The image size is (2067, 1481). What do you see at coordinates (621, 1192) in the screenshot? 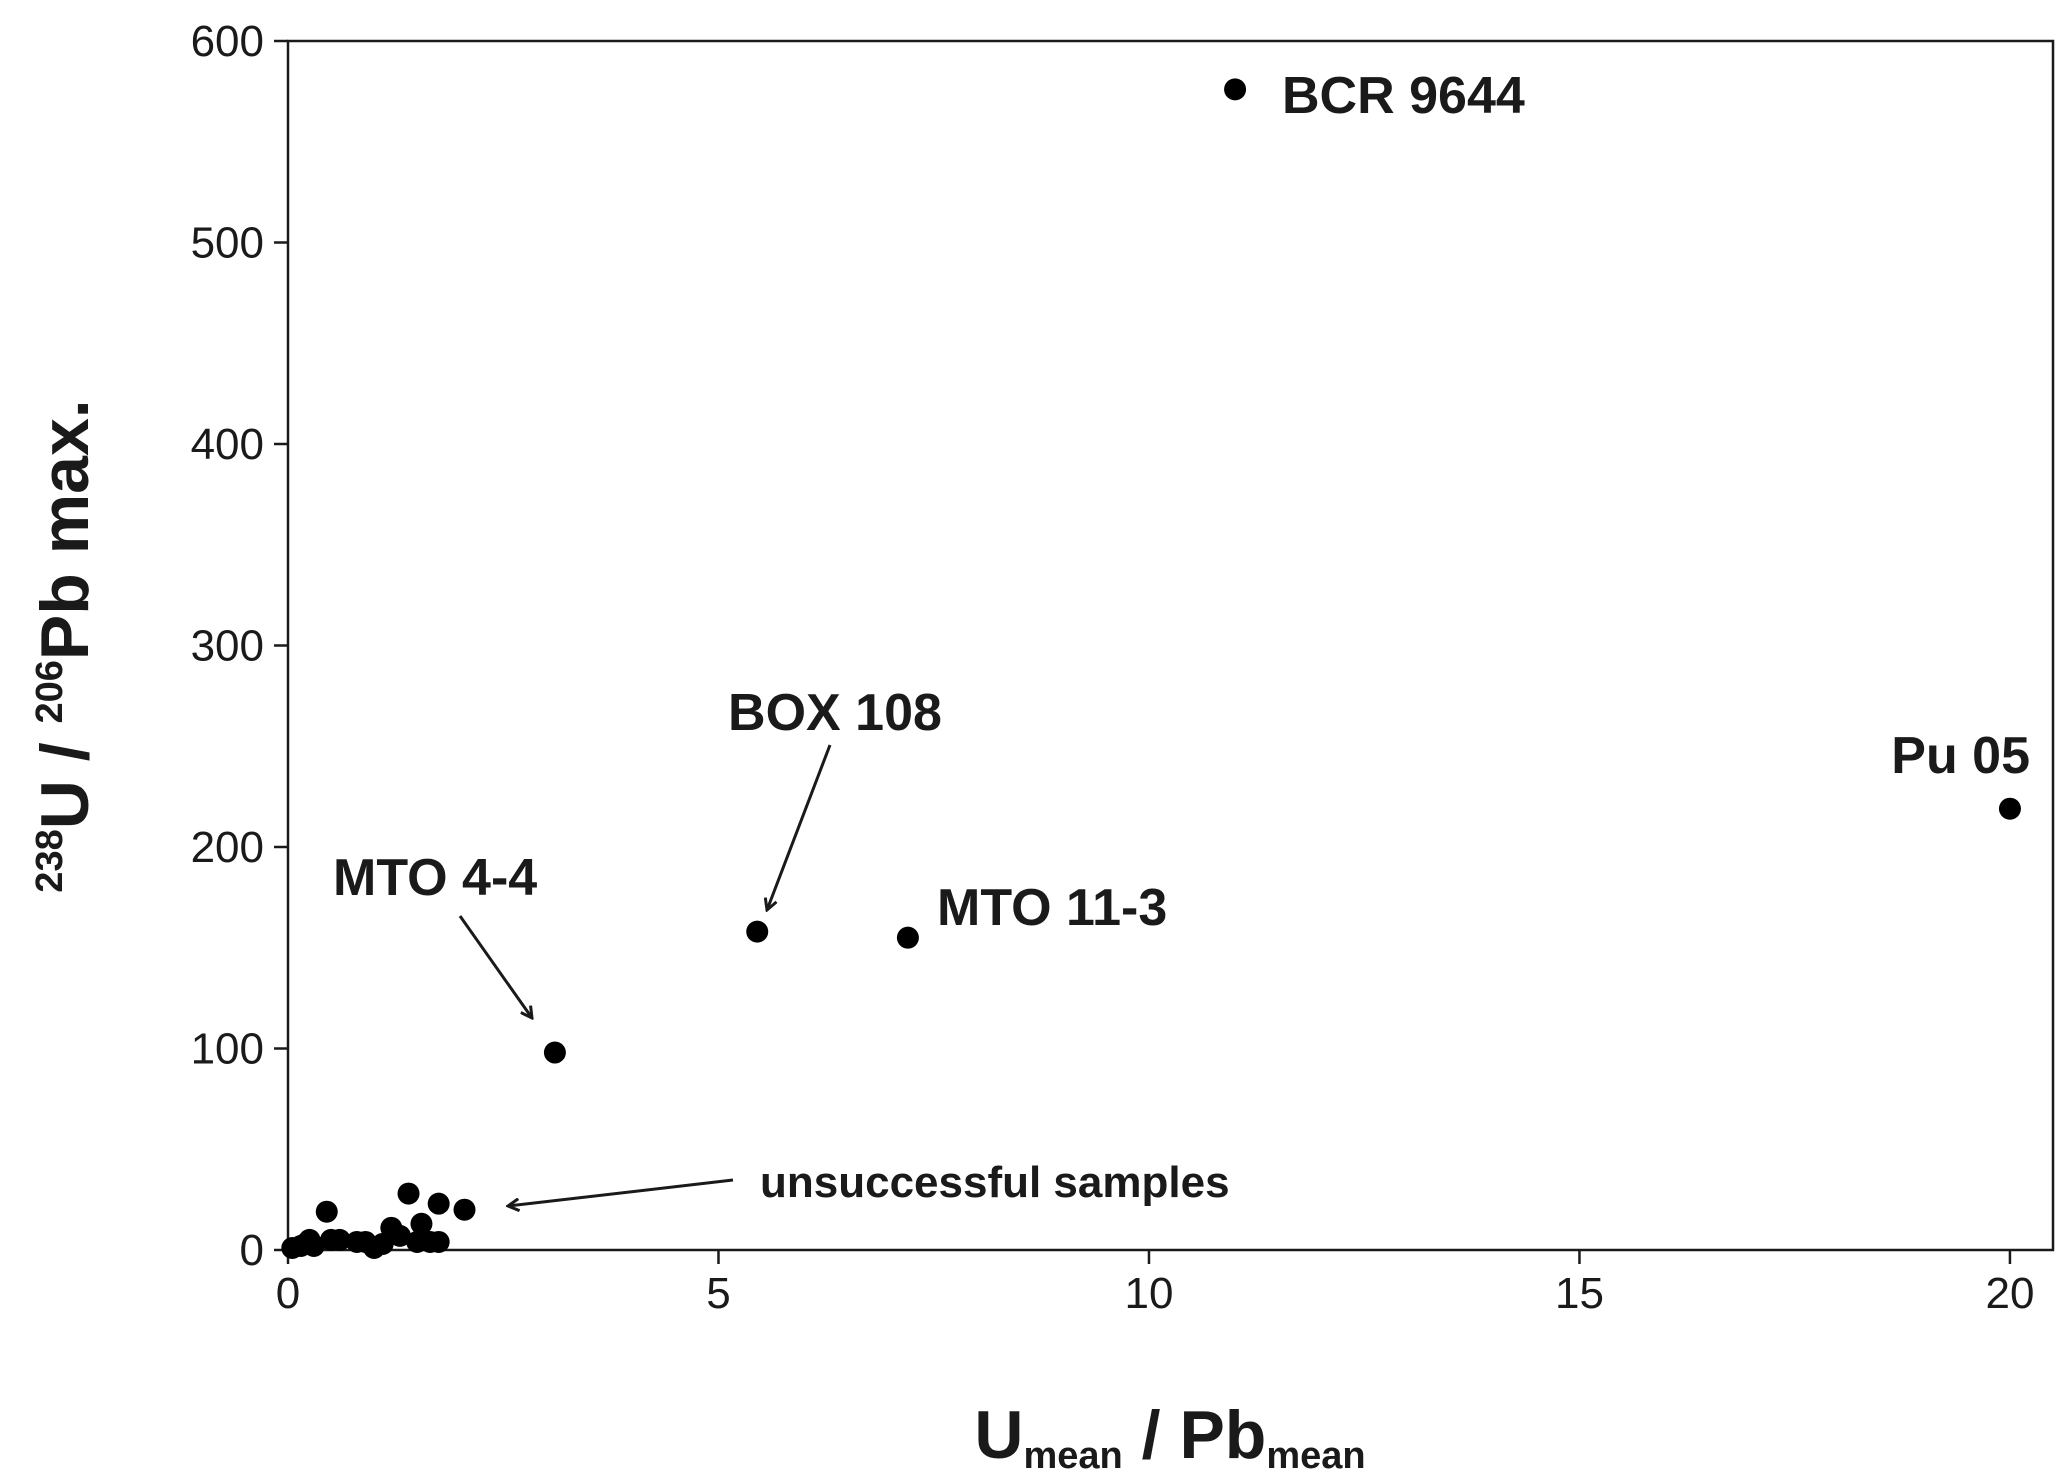
I see `arrow-unsuccessful-samples` at bounding box center [621, 1192].